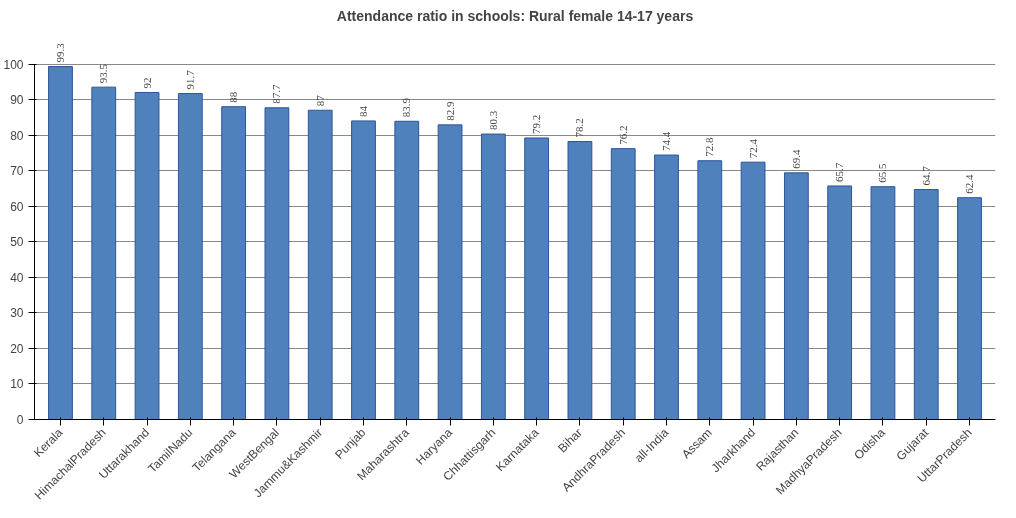 The height and width of the screenshot is (518, 1016). I want to click on data-label: 91.7, so click(189, 79).